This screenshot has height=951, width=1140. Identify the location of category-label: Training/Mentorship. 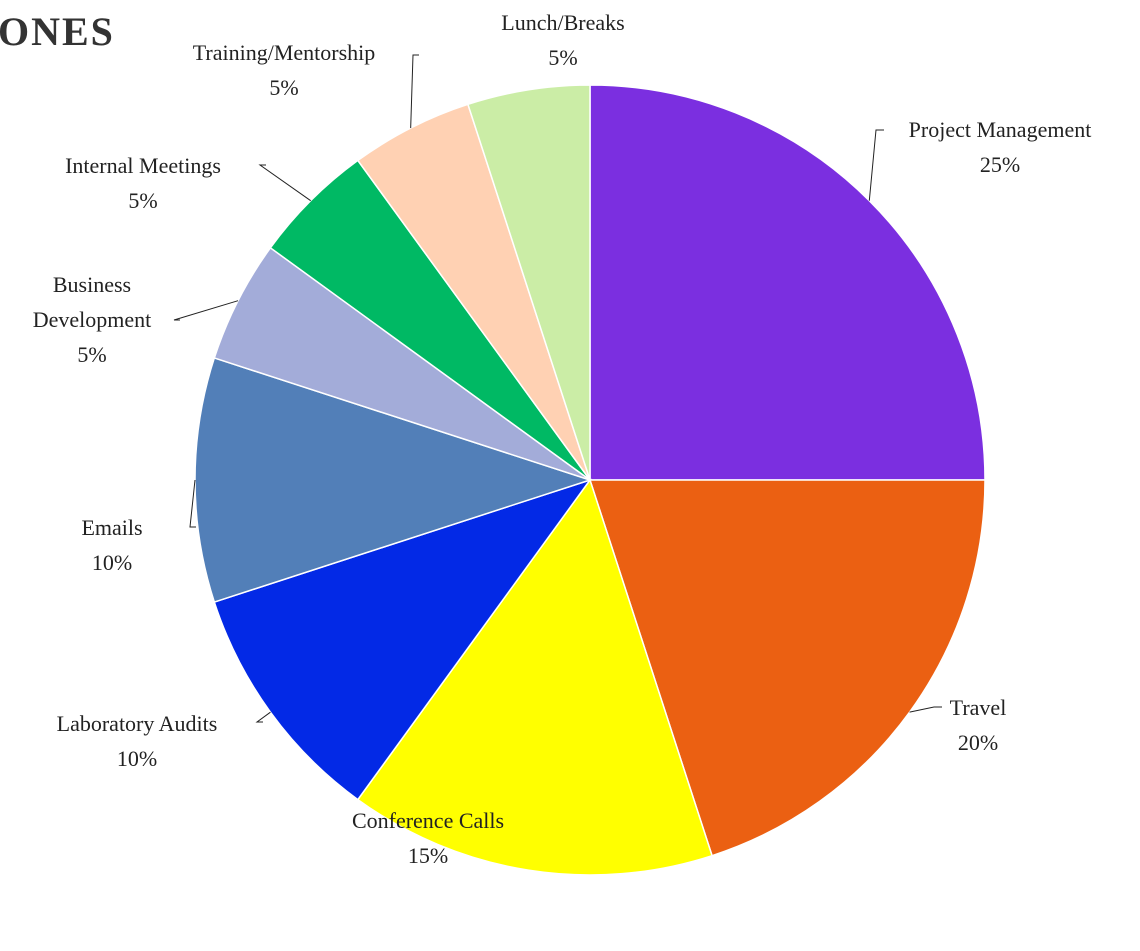
(284, 52).